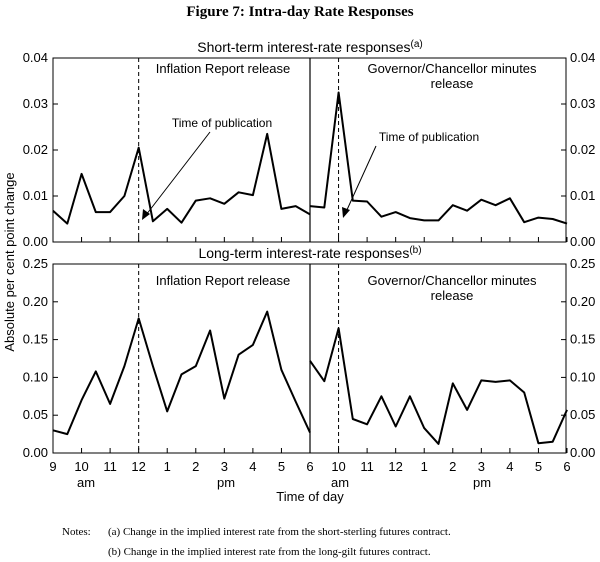 The height and width of the screenshot is (562, 600). What do you see at coordinates (415, 250) in the screenshot?
I see `title-note: (b)` at bounding box center [415, 250].